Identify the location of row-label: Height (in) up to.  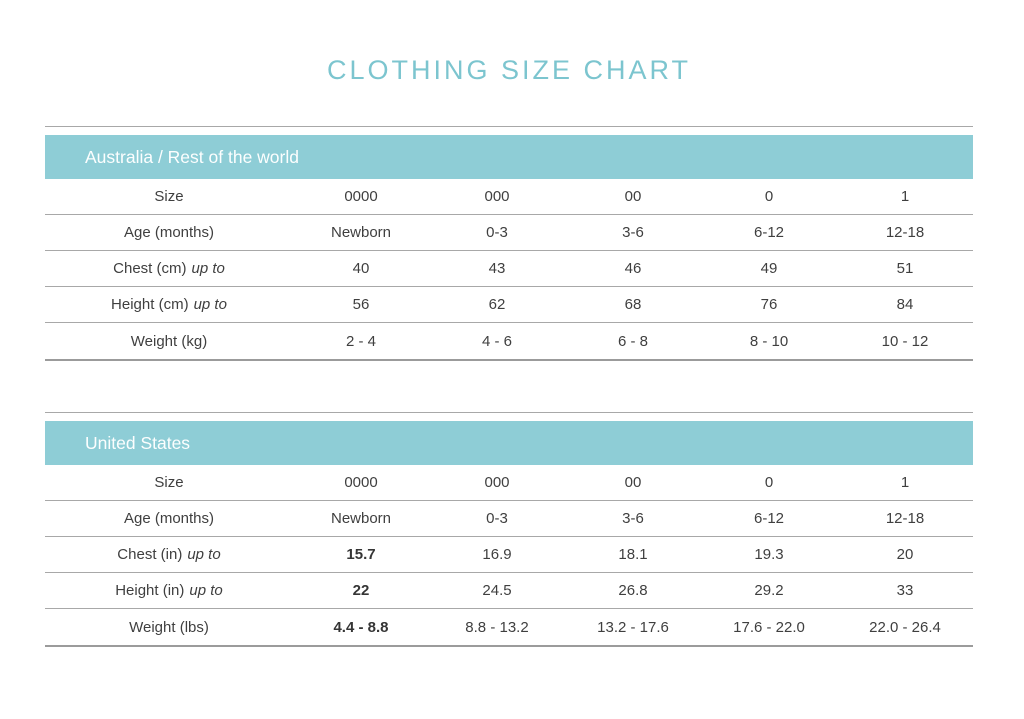
(169, 590).